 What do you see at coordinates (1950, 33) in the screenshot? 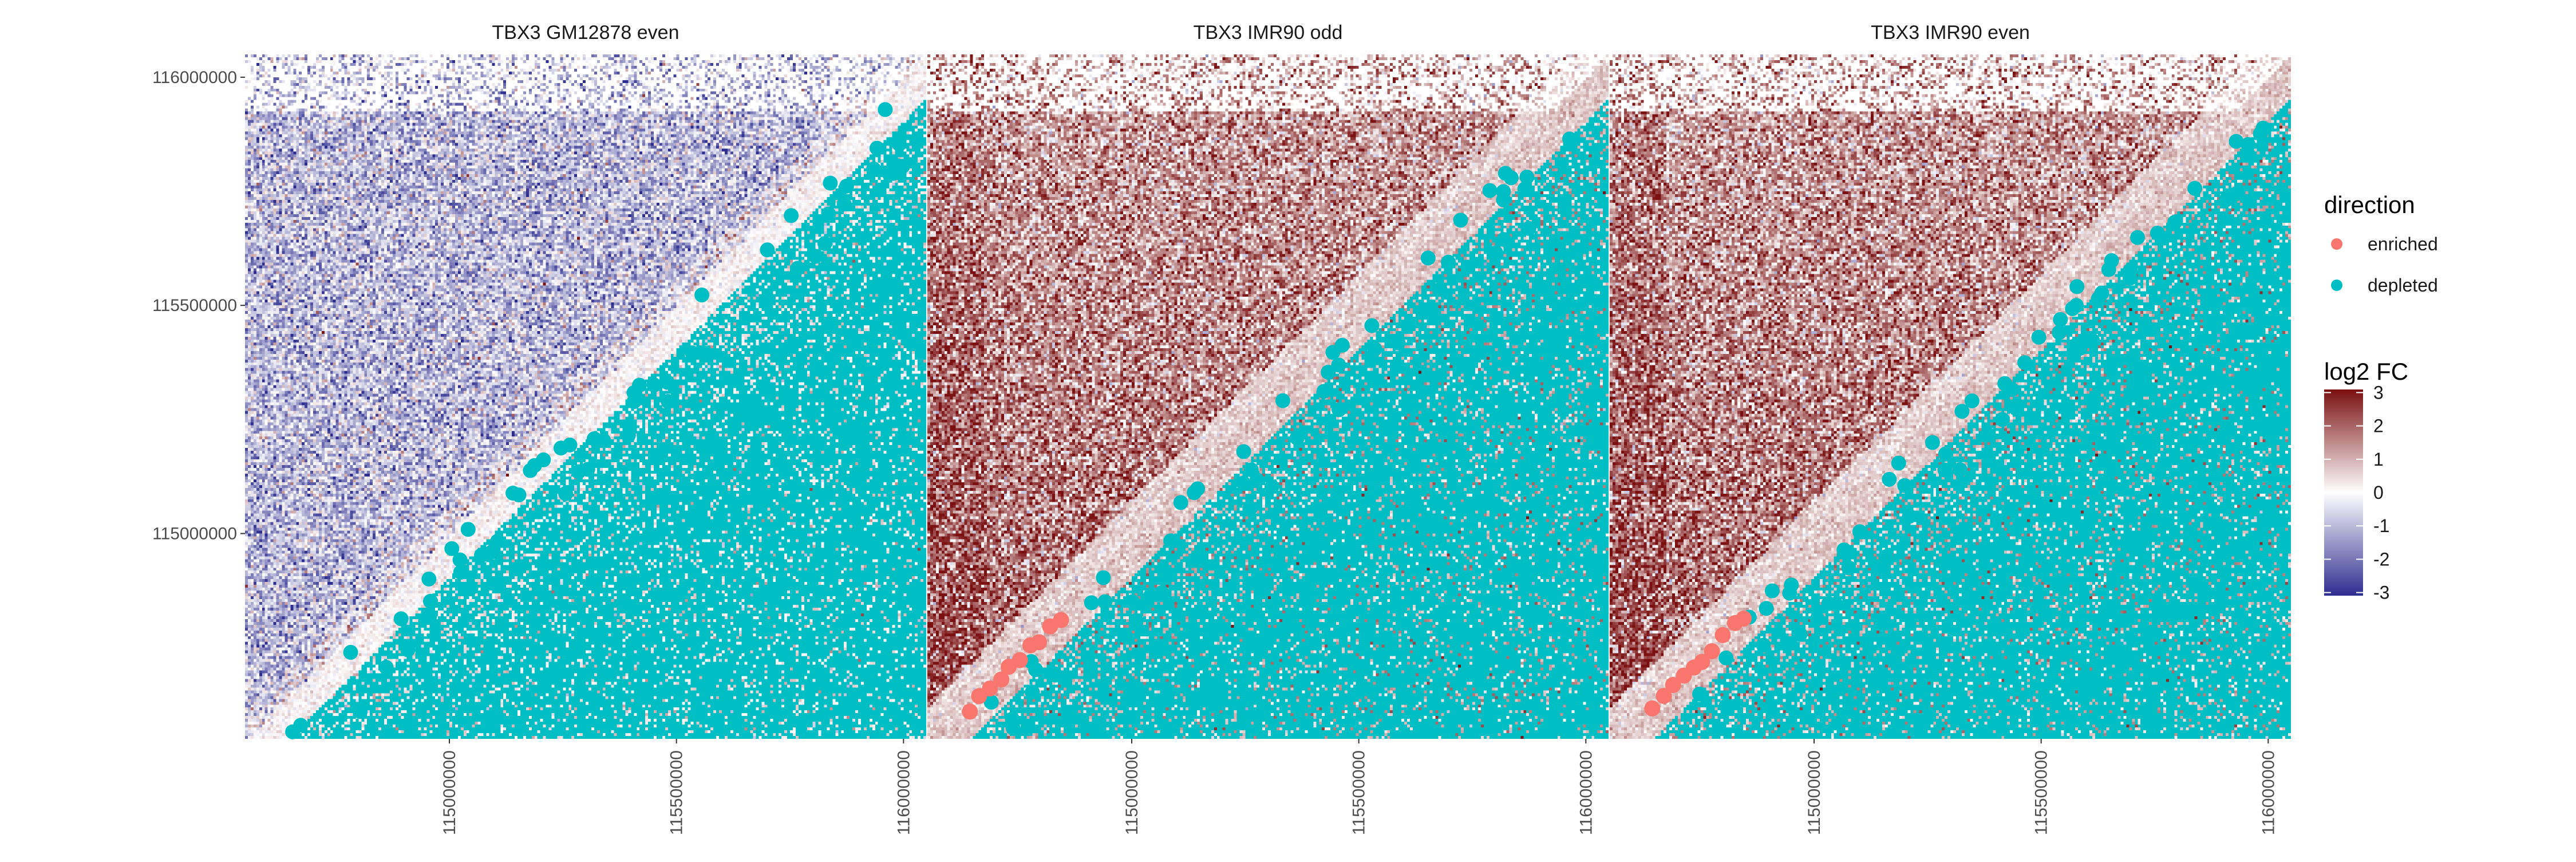
I see `facet-title: TBX3 IMR90 even` at bounding box center [1950, 33].